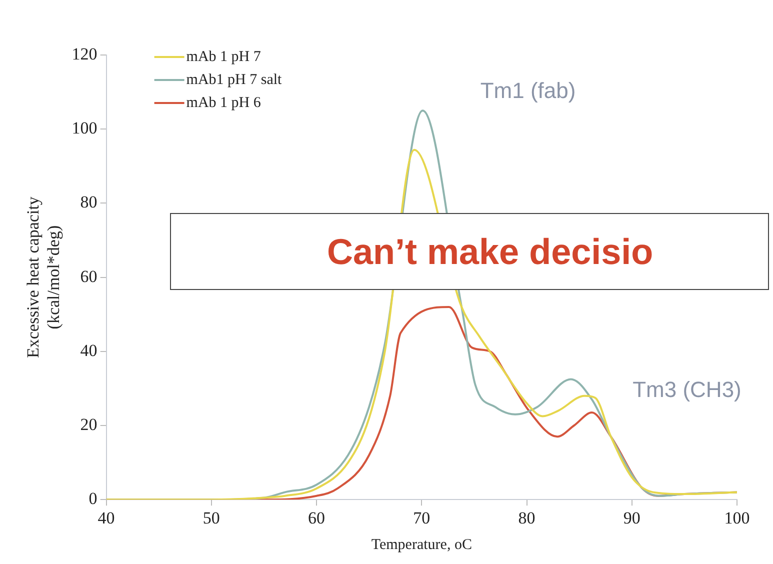  Describe the element at coordinates (528, 91) in the screenshot. I see `annotation: Tm1 (fab)` at that location.